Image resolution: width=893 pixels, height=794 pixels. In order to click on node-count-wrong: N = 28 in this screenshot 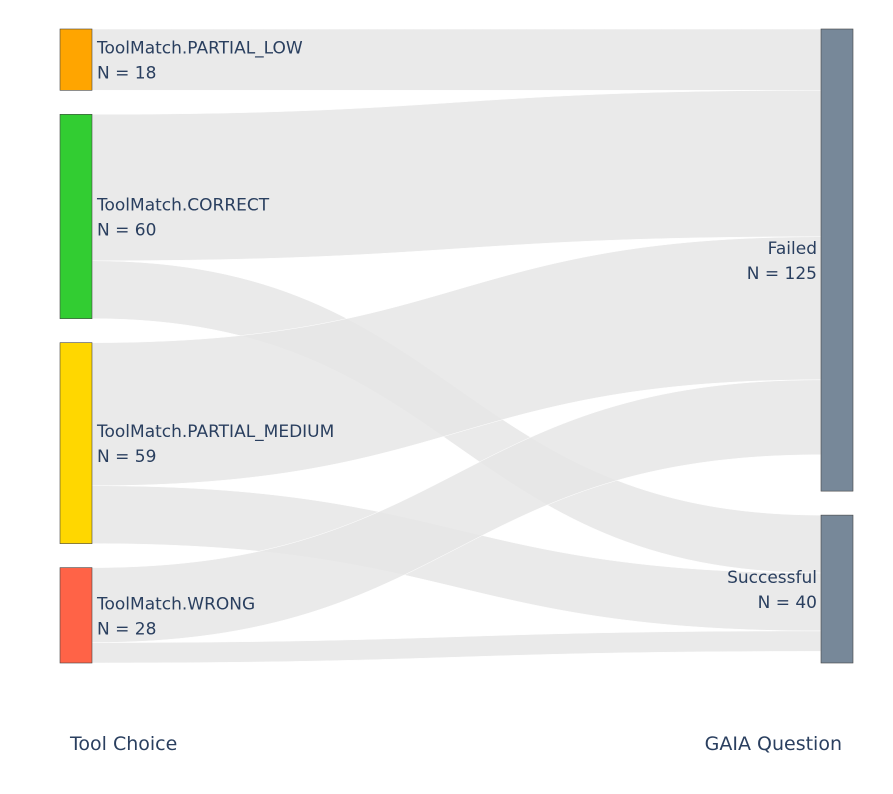, I will do `click(126, 629)`.